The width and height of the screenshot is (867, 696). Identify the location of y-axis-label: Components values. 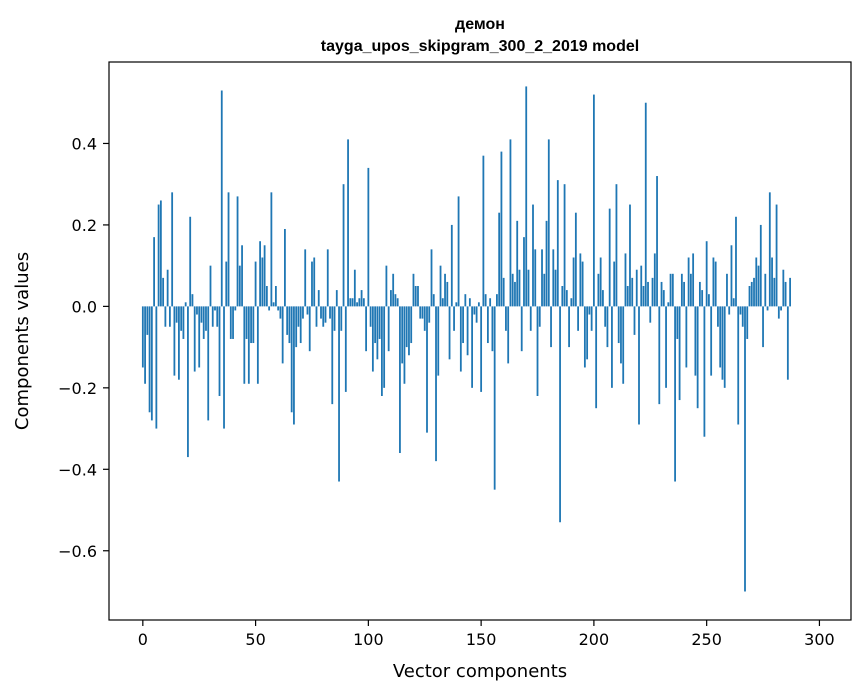
(22, 341).